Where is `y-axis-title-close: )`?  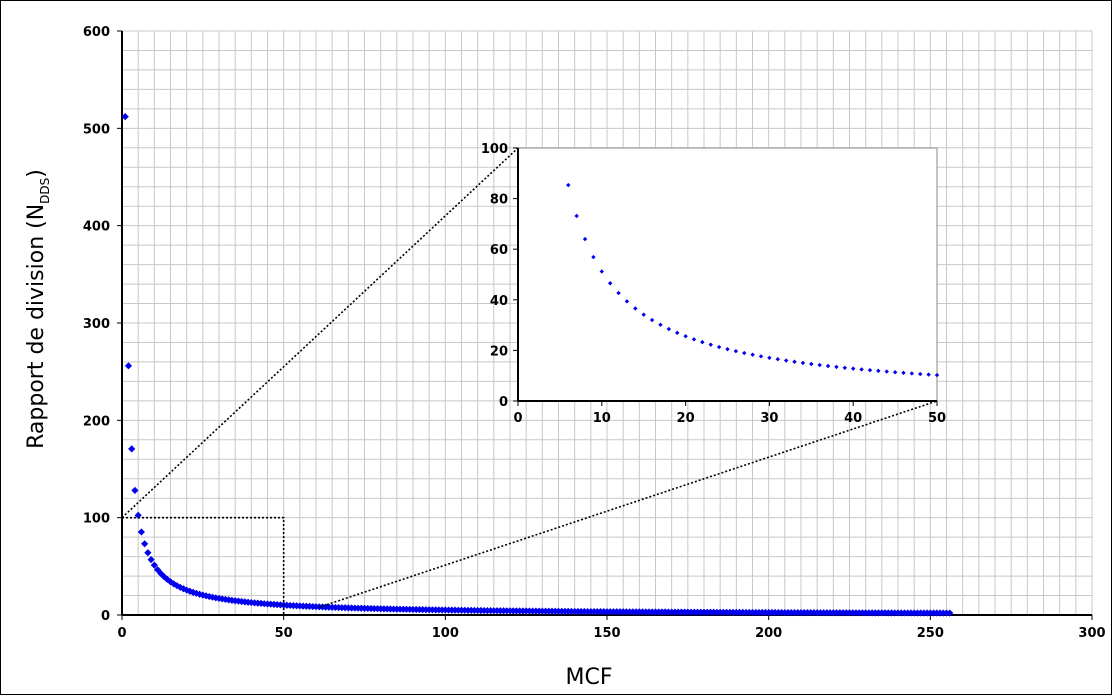 y-axis-title-close: ) is located at coordinates (36, 173).